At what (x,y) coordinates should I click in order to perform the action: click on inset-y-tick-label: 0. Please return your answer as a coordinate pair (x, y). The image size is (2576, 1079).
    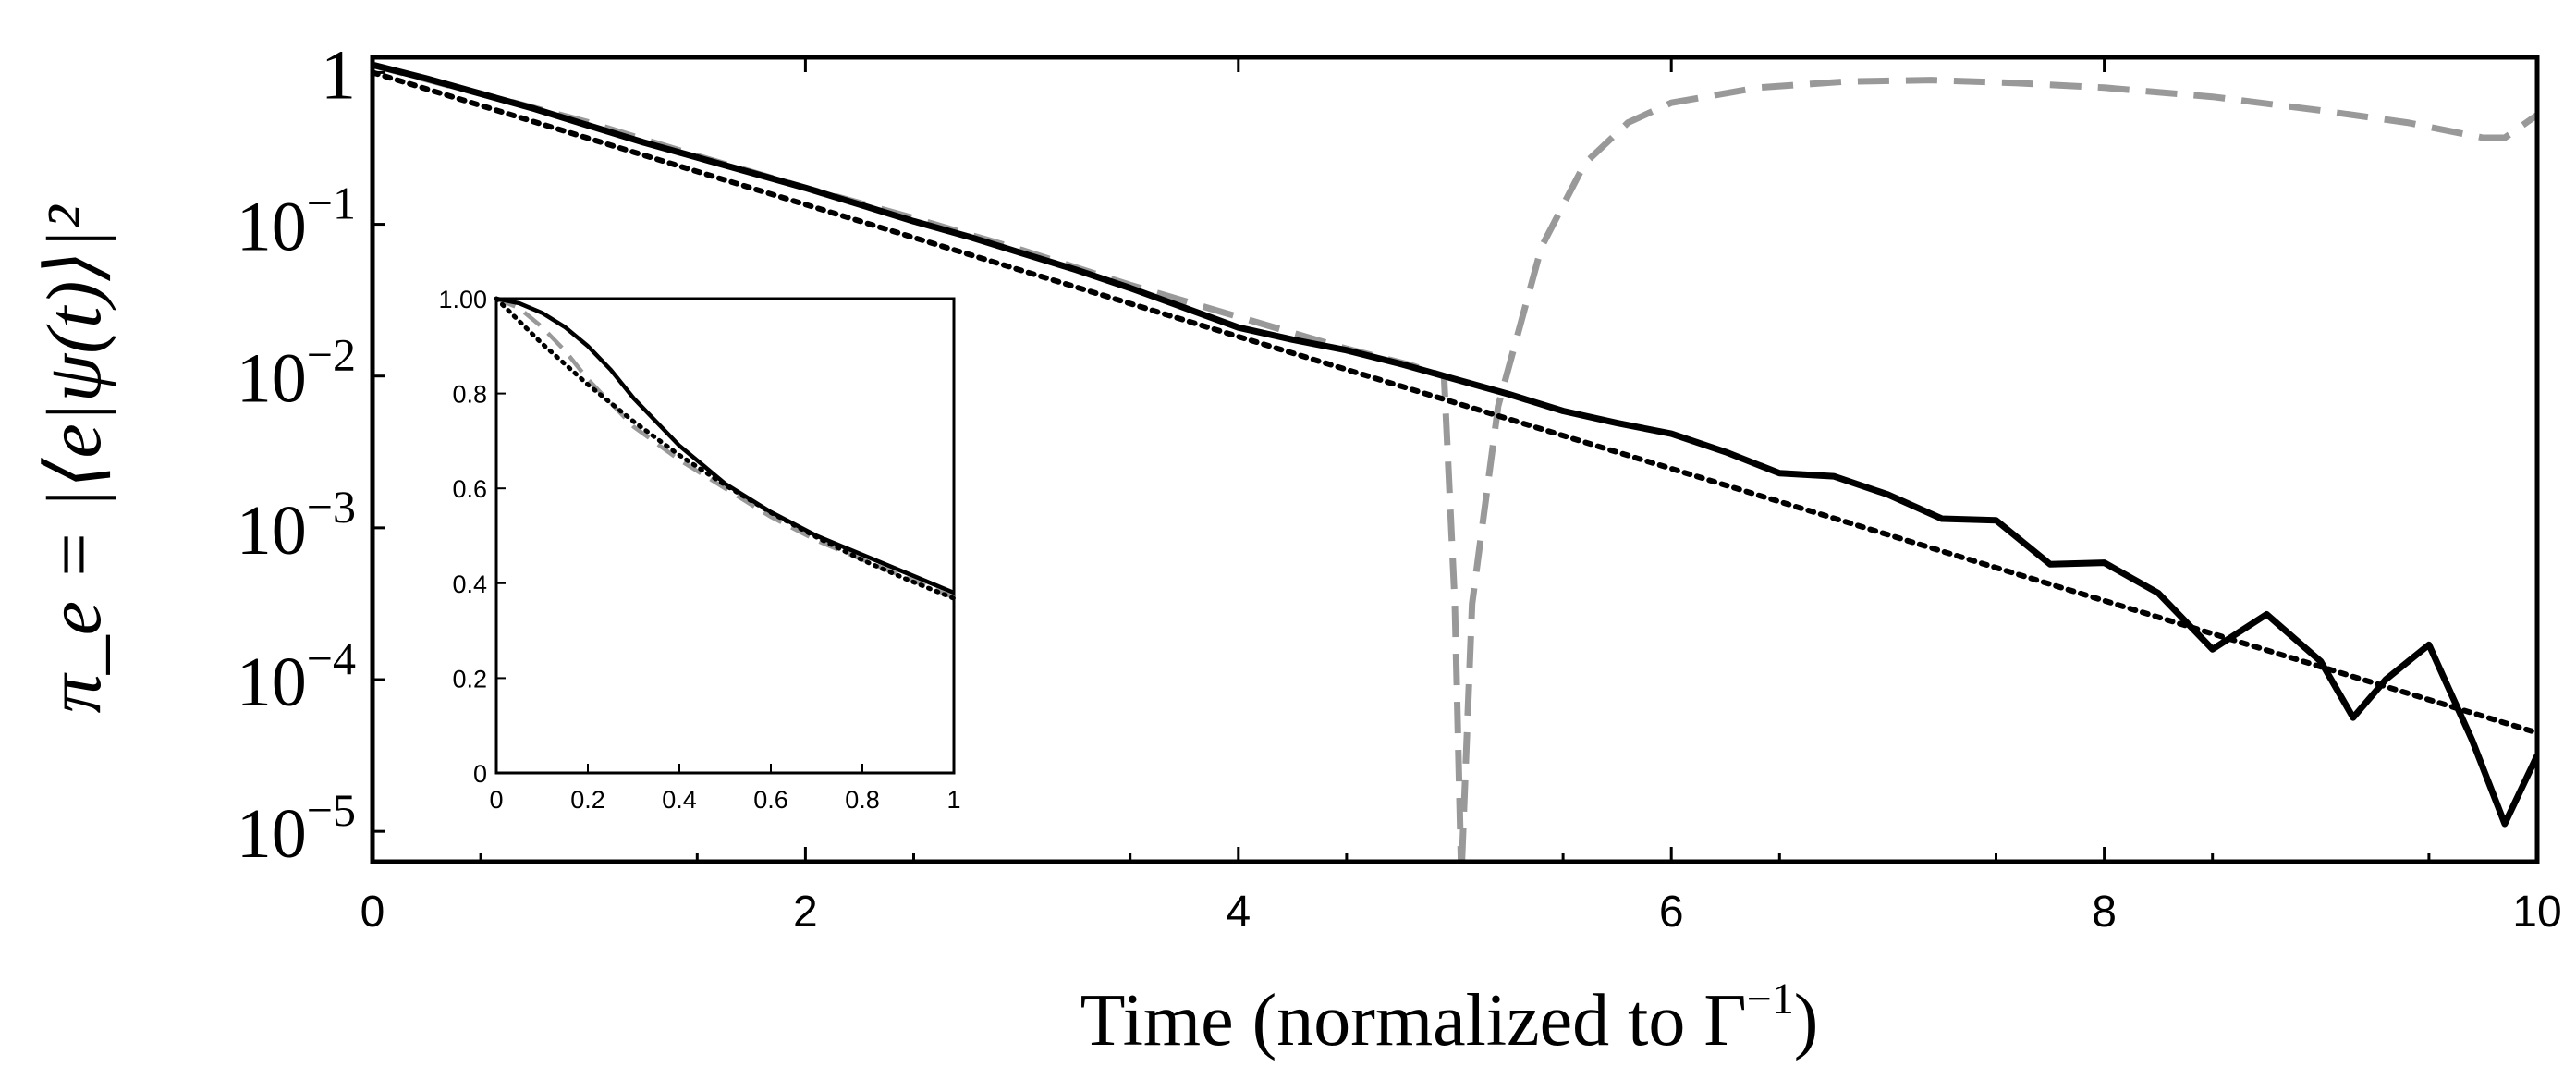
    Looking at the image, I should click on (480, 774).